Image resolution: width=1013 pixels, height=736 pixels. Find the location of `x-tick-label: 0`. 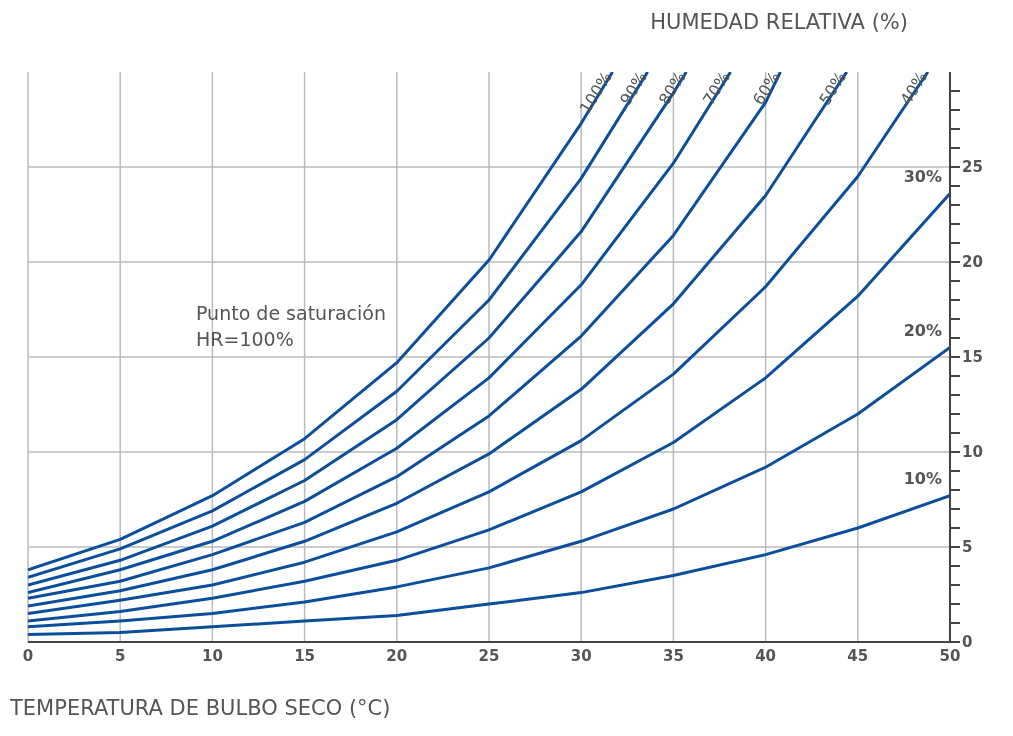

x-tick-label: 0 is located at coordinates (28, 655).